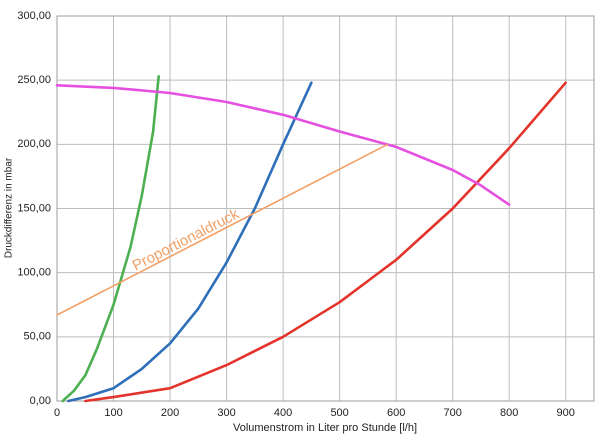  What do you see at coordinates (9, 207) in the screenshot?
I see `y-axis-label: Druckdifferenz in mbar` at bounding box center [9, 207].